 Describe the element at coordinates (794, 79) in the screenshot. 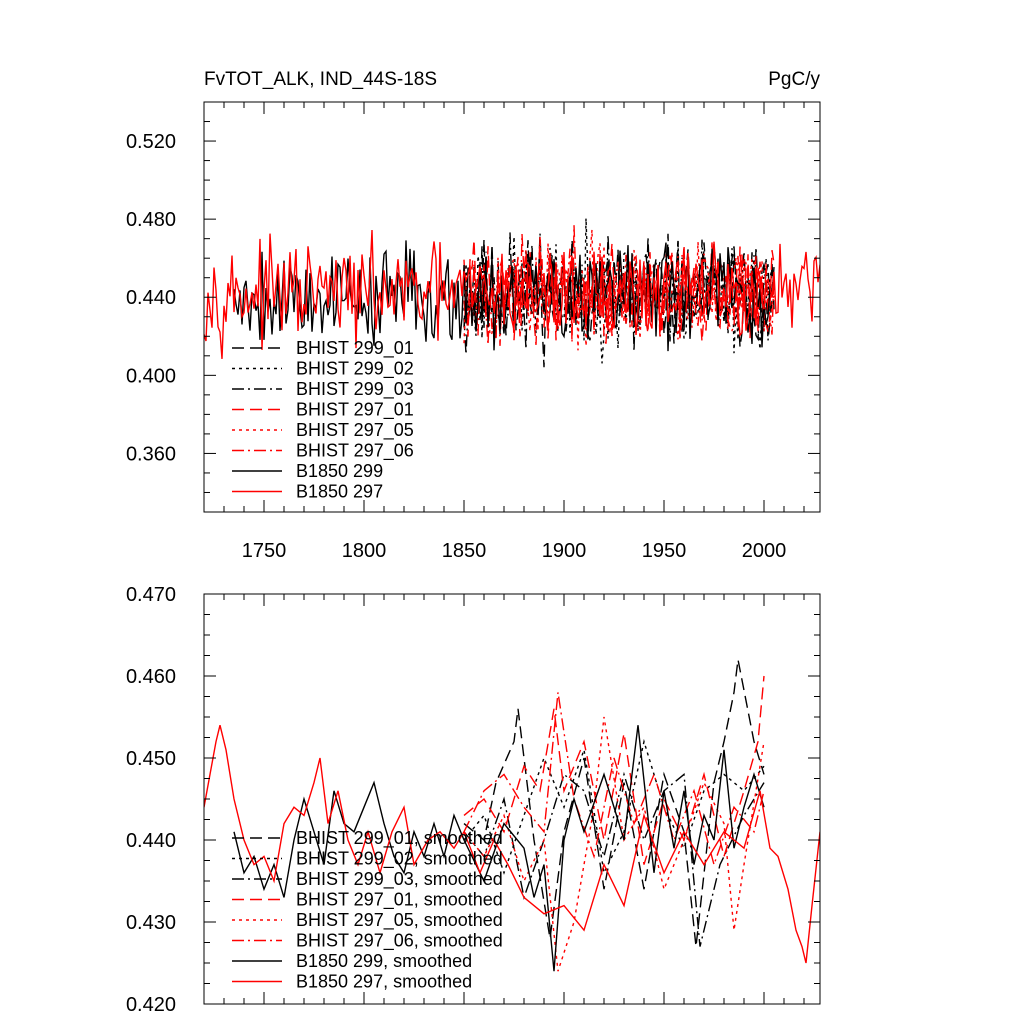

I see `chart-units: PgC/y` at that location.